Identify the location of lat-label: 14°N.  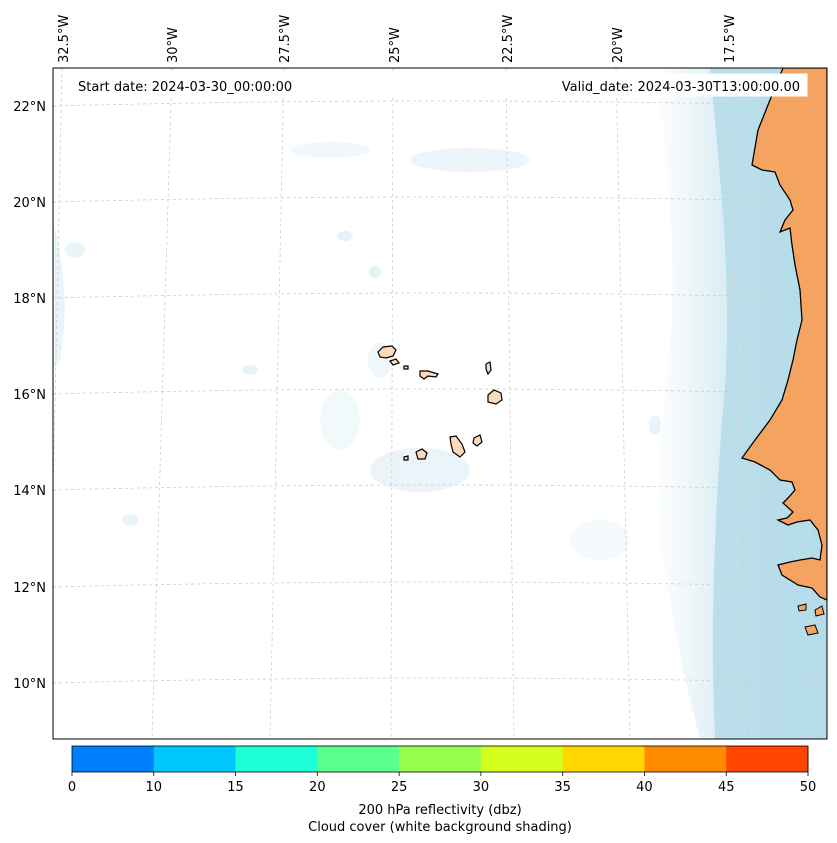
(29, 491).